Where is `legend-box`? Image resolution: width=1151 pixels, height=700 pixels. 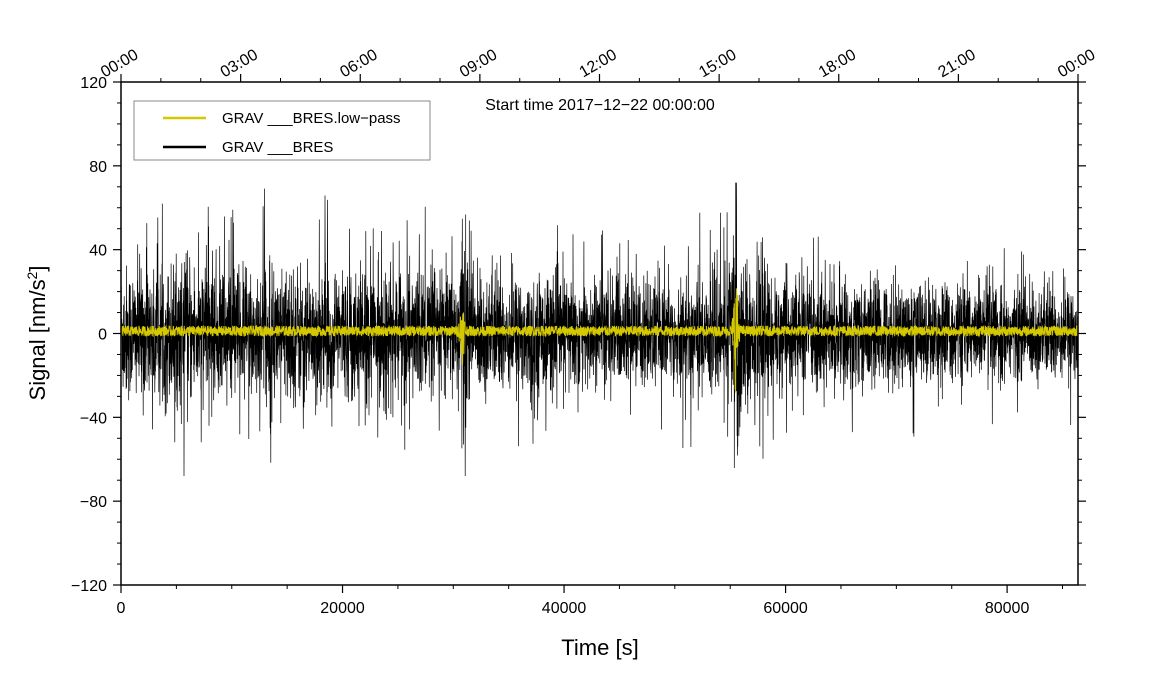 legend-box is located at coordinates (282, 130).